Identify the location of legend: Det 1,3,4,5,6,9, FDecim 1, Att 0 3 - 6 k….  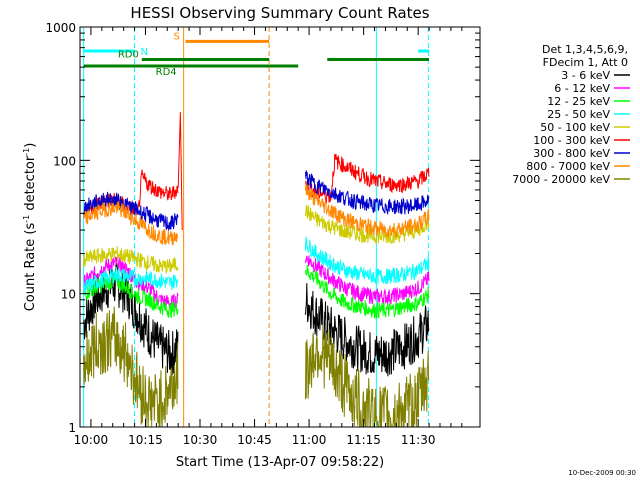
(571, 114).